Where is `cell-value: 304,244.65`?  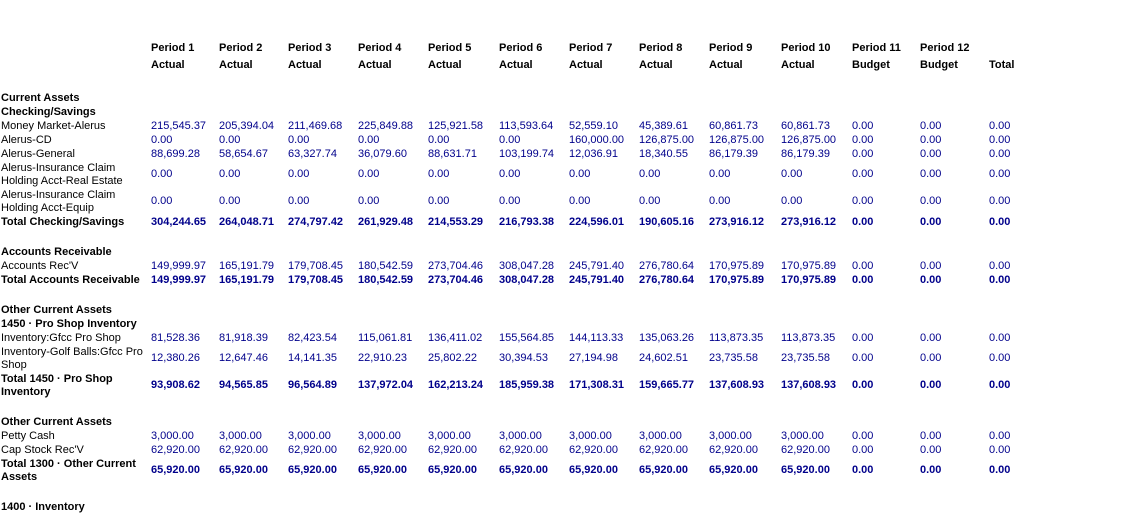
cell-value: 304,244.65 is located at coordinates (179, 221).